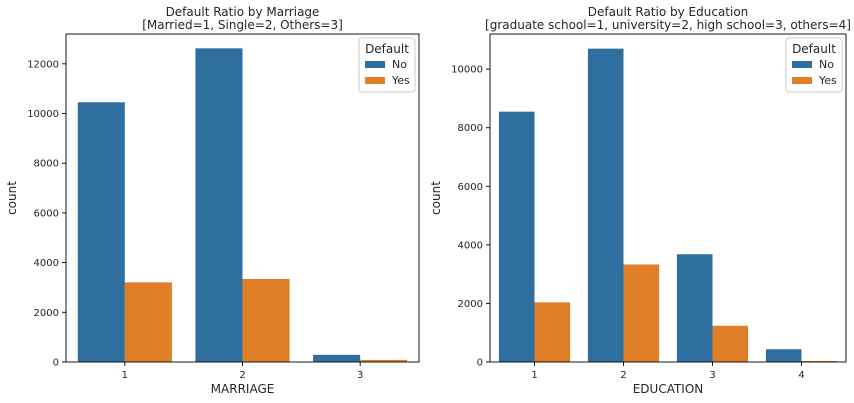 This screenshot has height=403, width=854. Describe the element at coordinates (668, 389) in the screenshot. I see `x-axis-label: EDUCATION` at that location.